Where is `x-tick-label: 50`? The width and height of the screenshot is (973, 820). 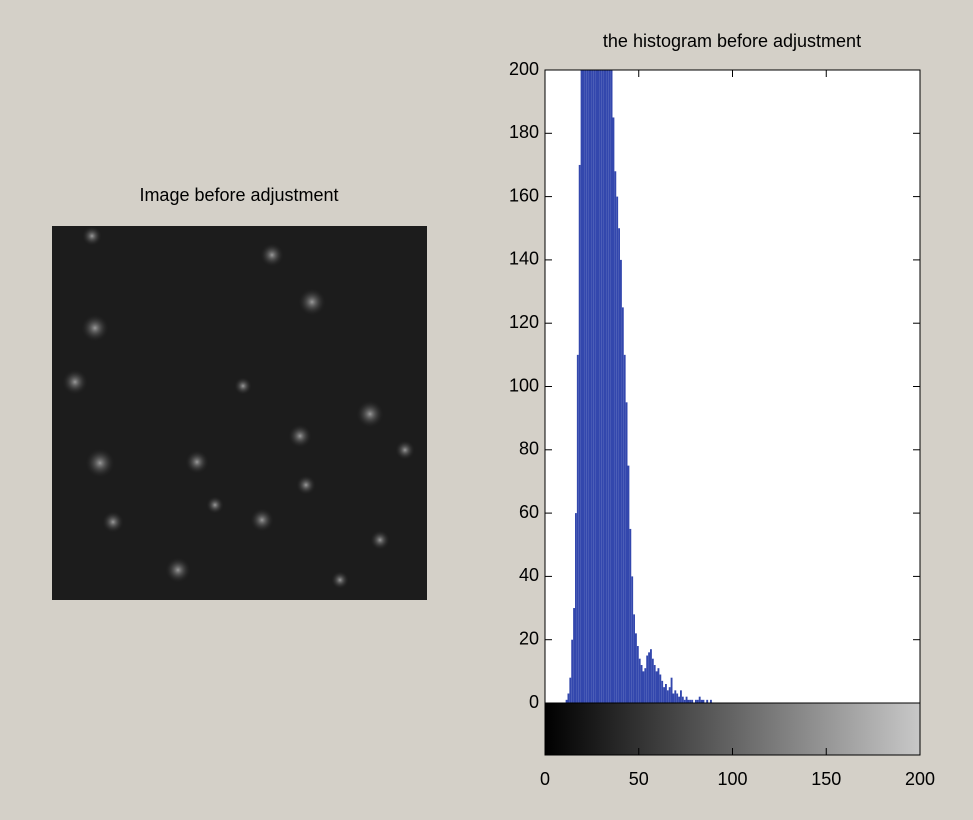
x-tick-label: 50 is located at coordinates (639, 779).